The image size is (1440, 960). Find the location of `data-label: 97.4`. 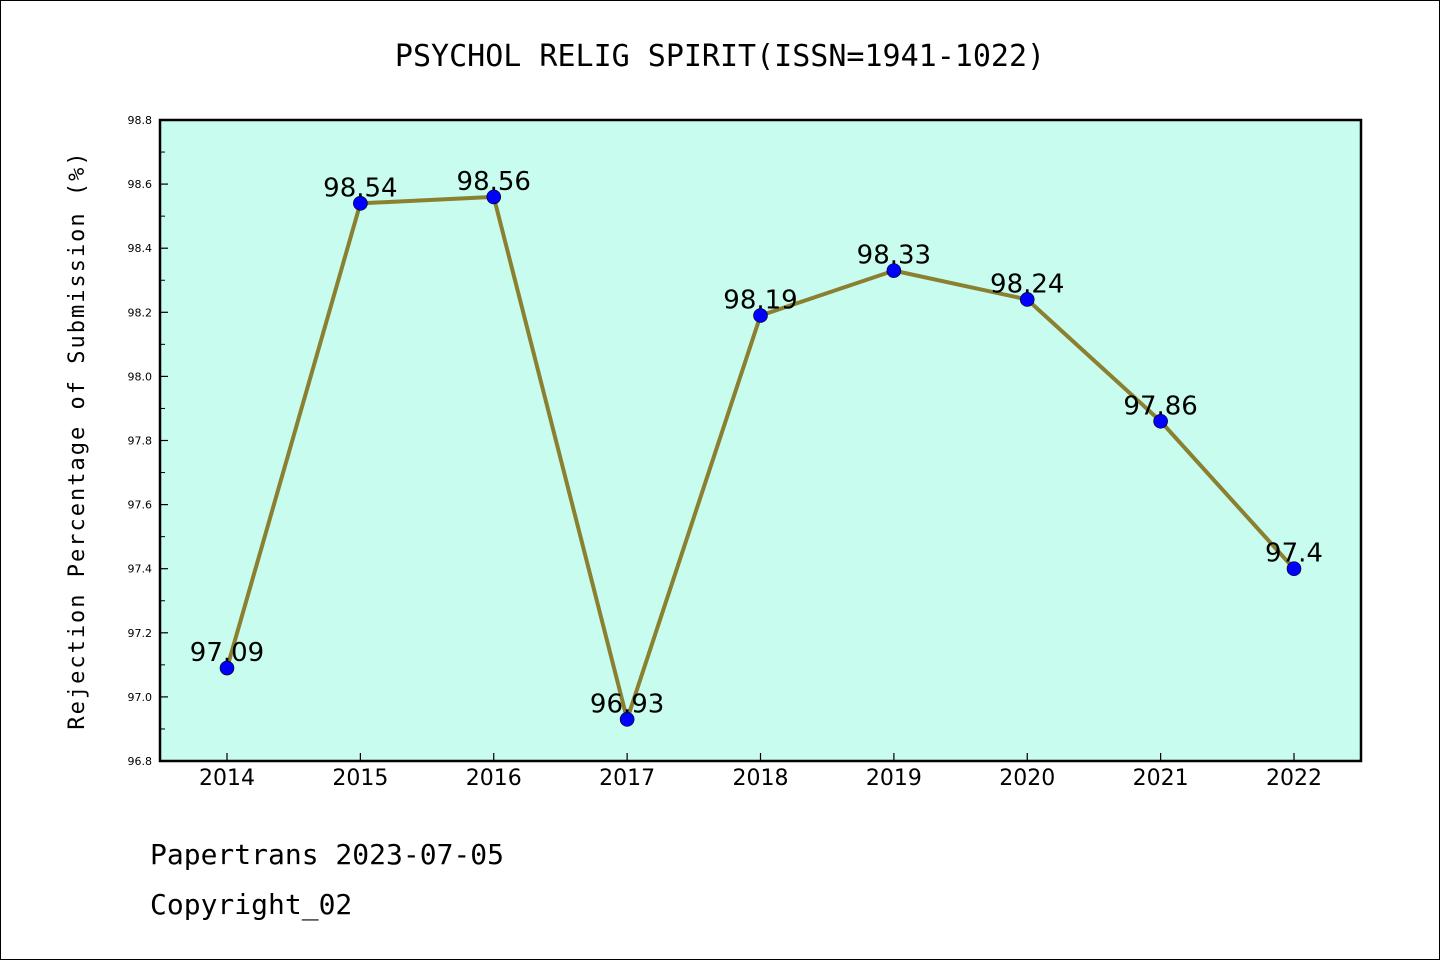

data-label: 97.4 is located at coordinates (1294, 554).